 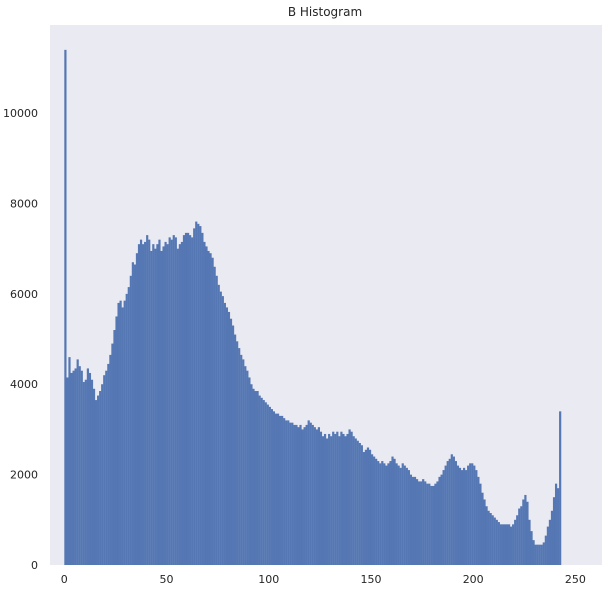 I want to click on y-tick-label: 4000, so click(x=24, y=384).